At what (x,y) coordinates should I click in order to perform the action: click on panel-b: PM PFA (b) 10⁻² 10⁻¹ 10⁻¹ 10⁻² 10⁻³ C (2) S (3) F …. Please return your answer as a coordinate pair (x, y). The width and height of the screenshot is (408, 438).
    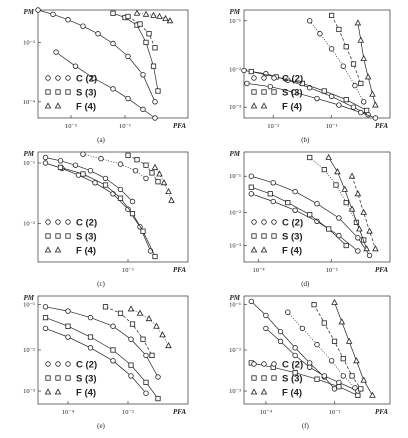
    Looking at the image, I should click on (310, 76).